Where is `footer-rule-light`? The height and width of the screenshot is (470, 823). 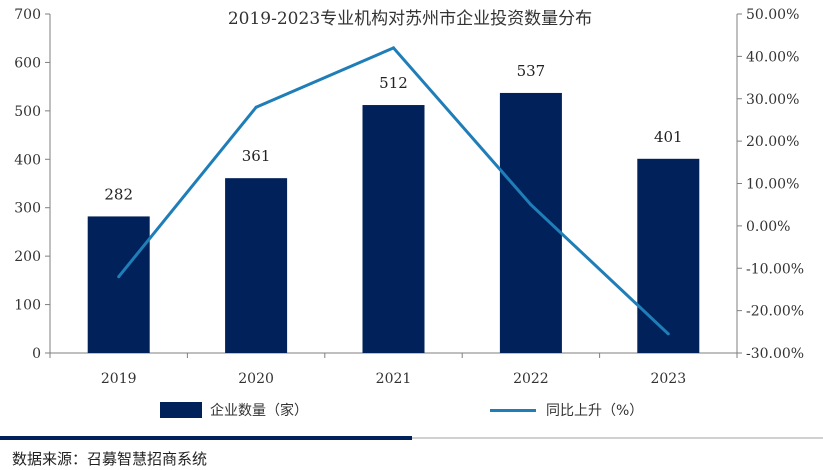 footer-rule-light is located at coordinates (617, 438).